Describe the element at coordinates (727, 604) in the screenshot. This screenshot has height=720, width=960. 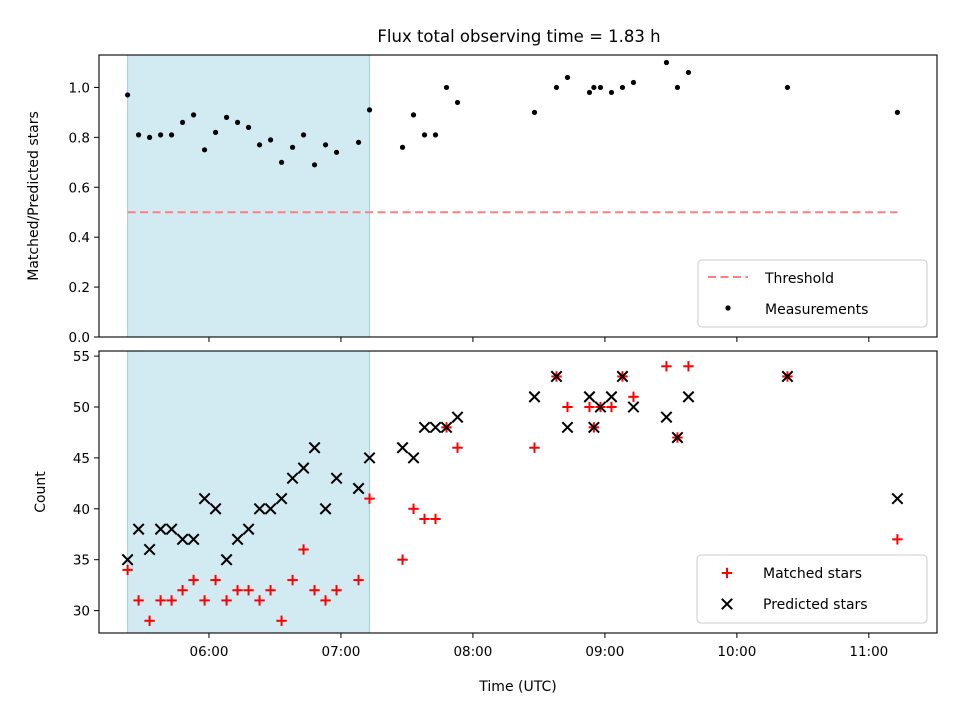
I see `legend-predicted-swatch-b` at that location.